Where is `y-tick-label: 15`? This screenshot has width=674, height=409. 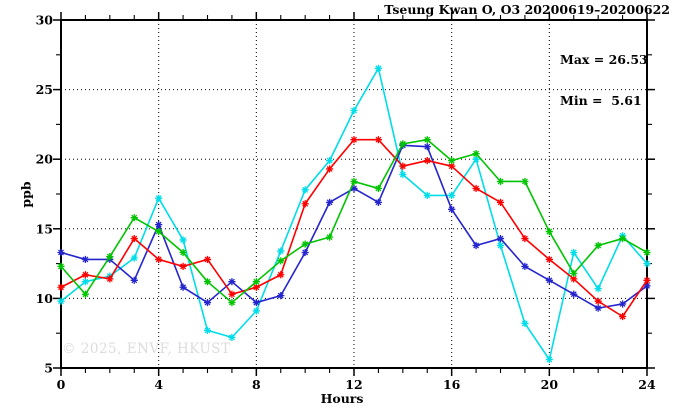 y-tick-label: 15 is located at coordinates (44, 228).